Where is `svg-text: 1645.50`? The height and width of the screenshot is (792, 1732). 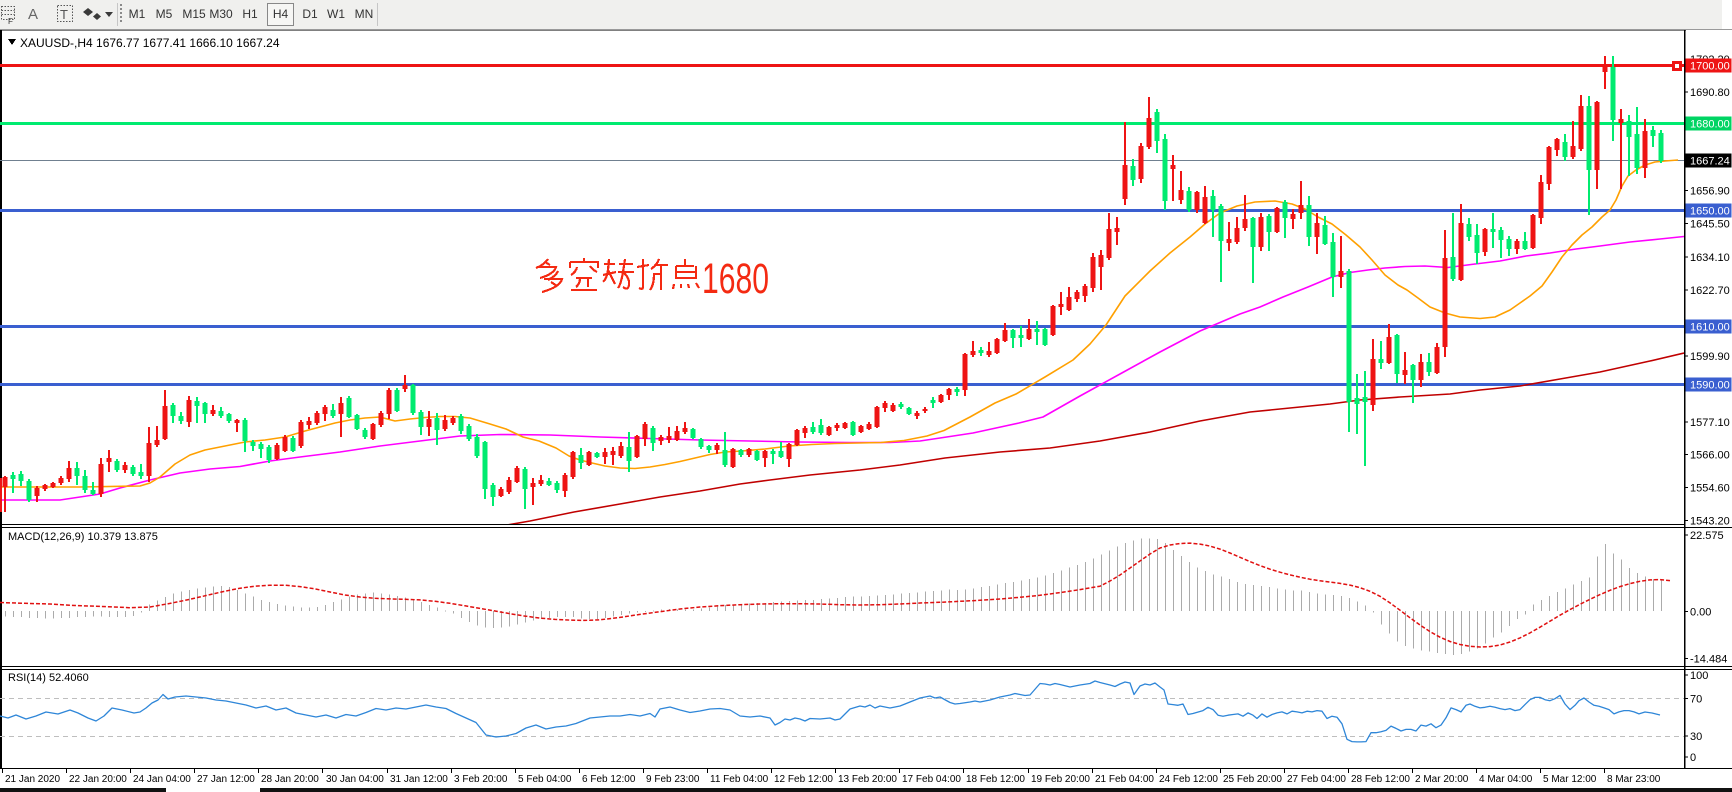 svg-text: 1645.50 is located at coordinates (1710, 225).